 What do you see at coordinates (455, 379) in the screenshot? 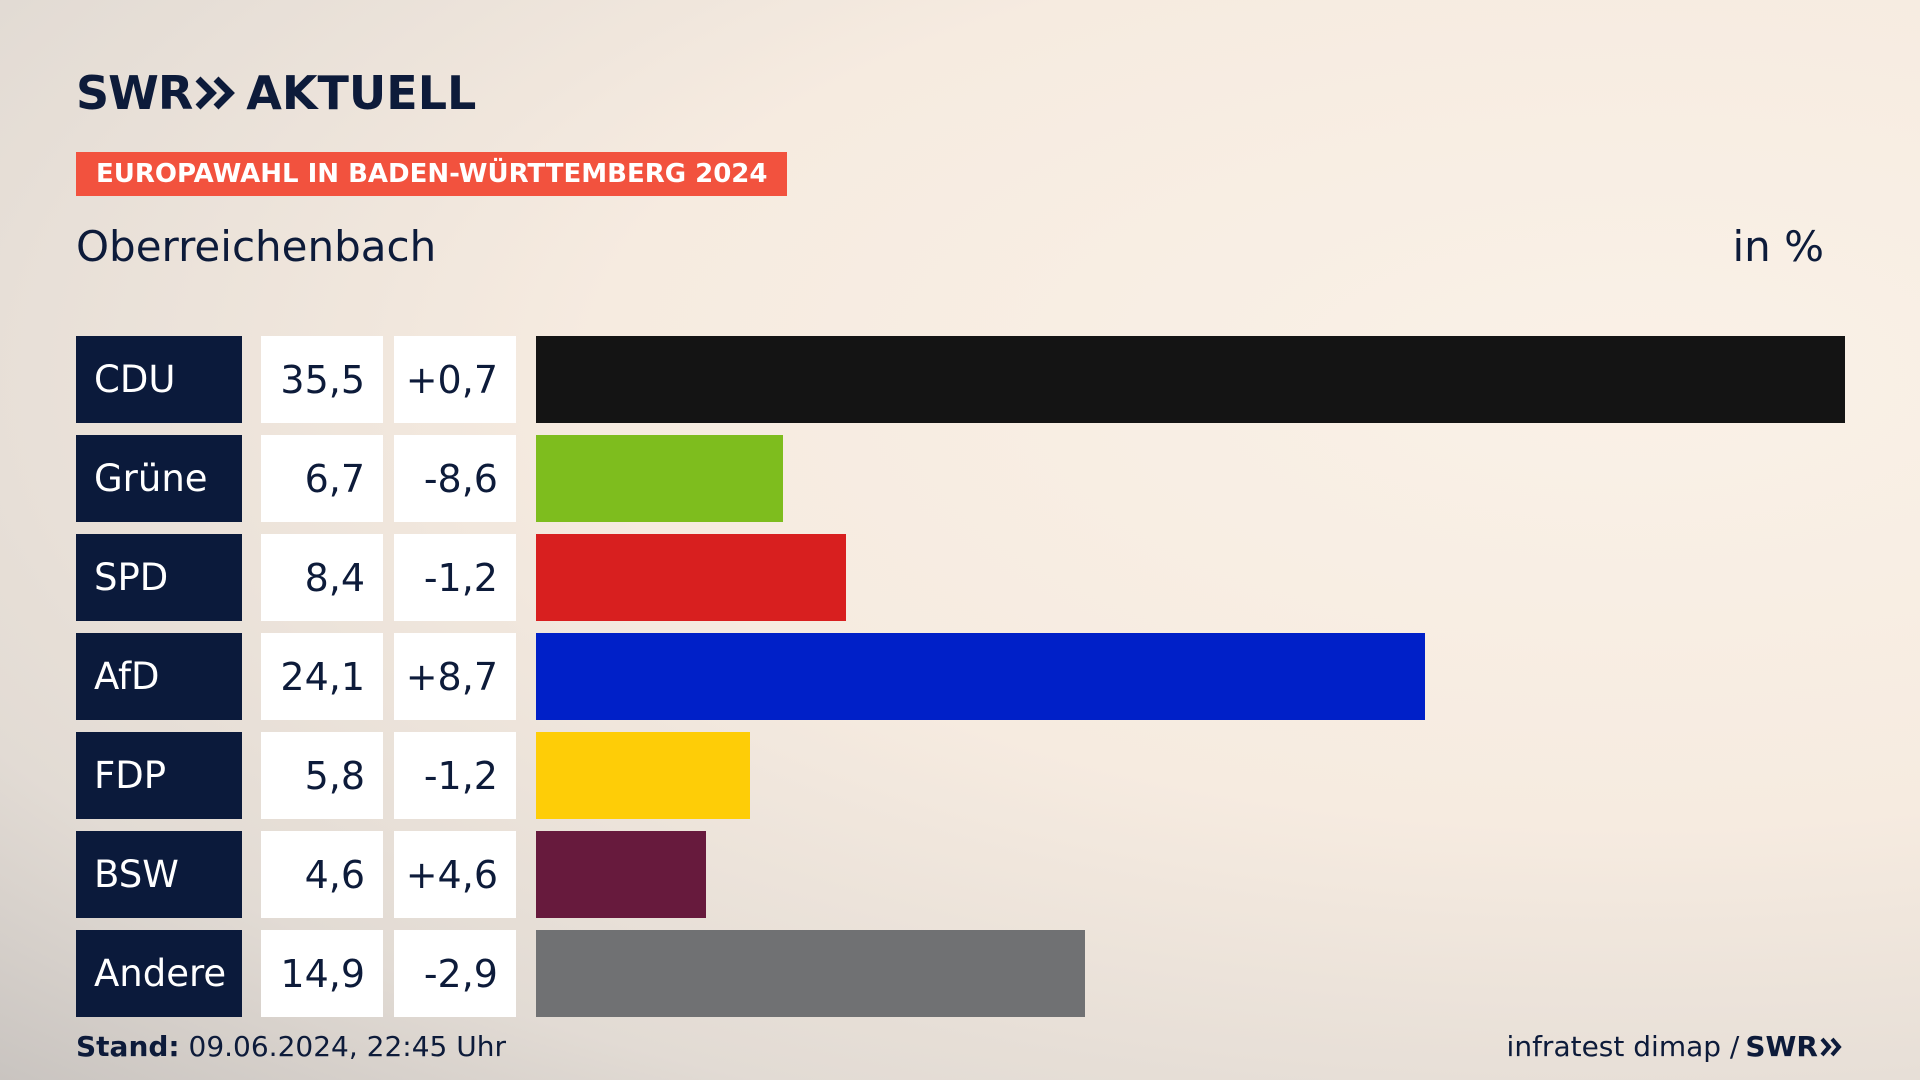
I see `change-label: +0,7` at bounding box center [455, 379].